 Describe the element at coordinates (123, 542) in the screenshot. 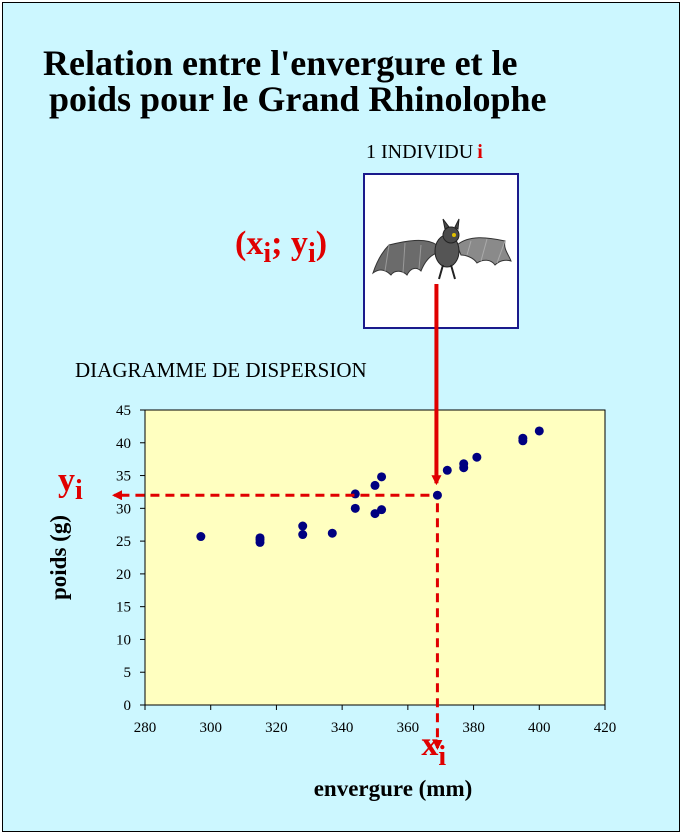

I see `y-tick-label: 25` at that location.